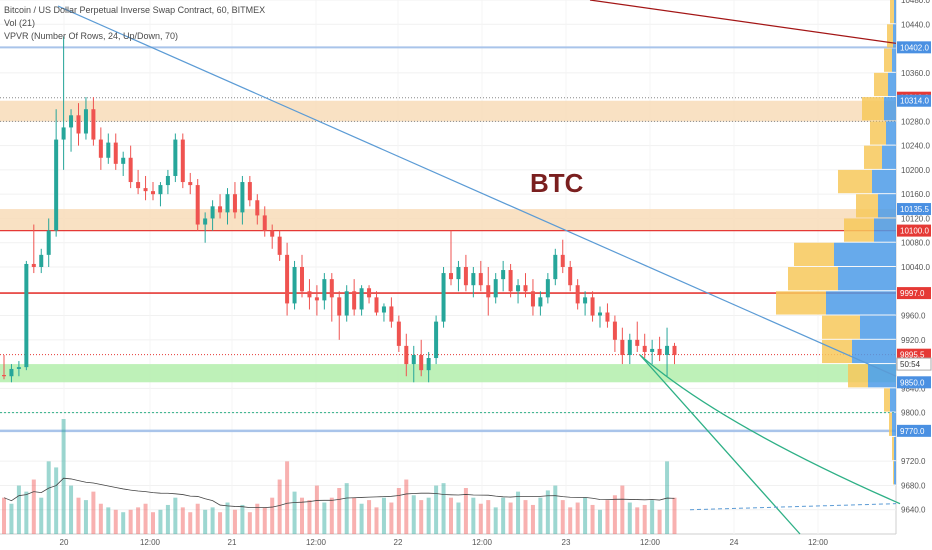 Image resolution: width=932 pixels, height=550 pixels. I want to click on price-axis, so click(914, 275).